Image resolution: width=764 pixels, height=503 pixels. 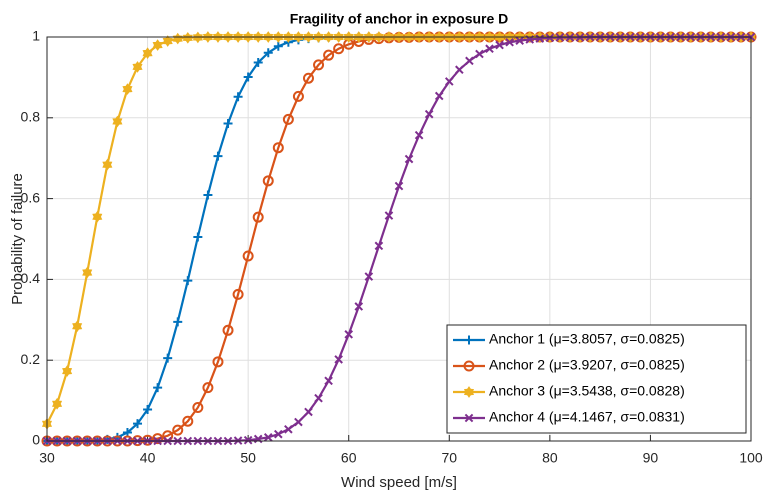 I want to click on y-tick-label: 0.2, so click(x=31, y=359).